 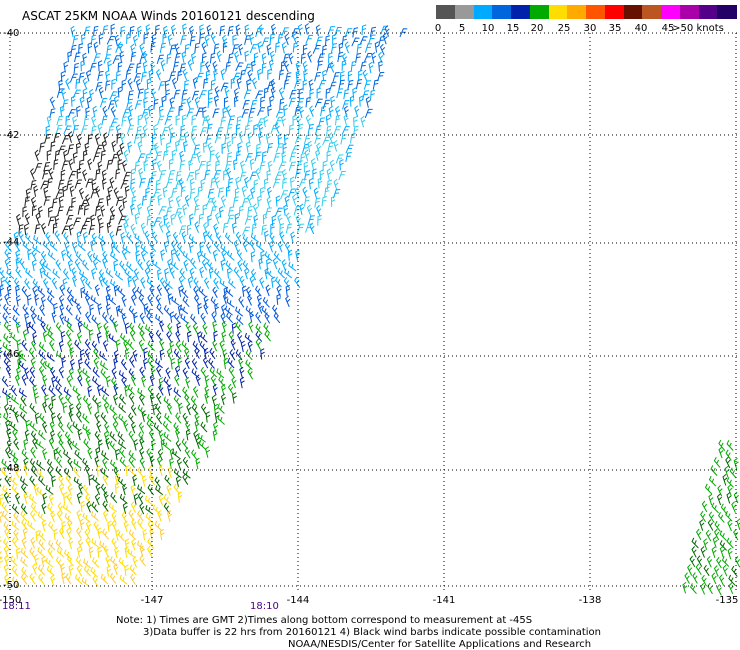 I want to click on legend-label: 15, so click(x=513, y=28).